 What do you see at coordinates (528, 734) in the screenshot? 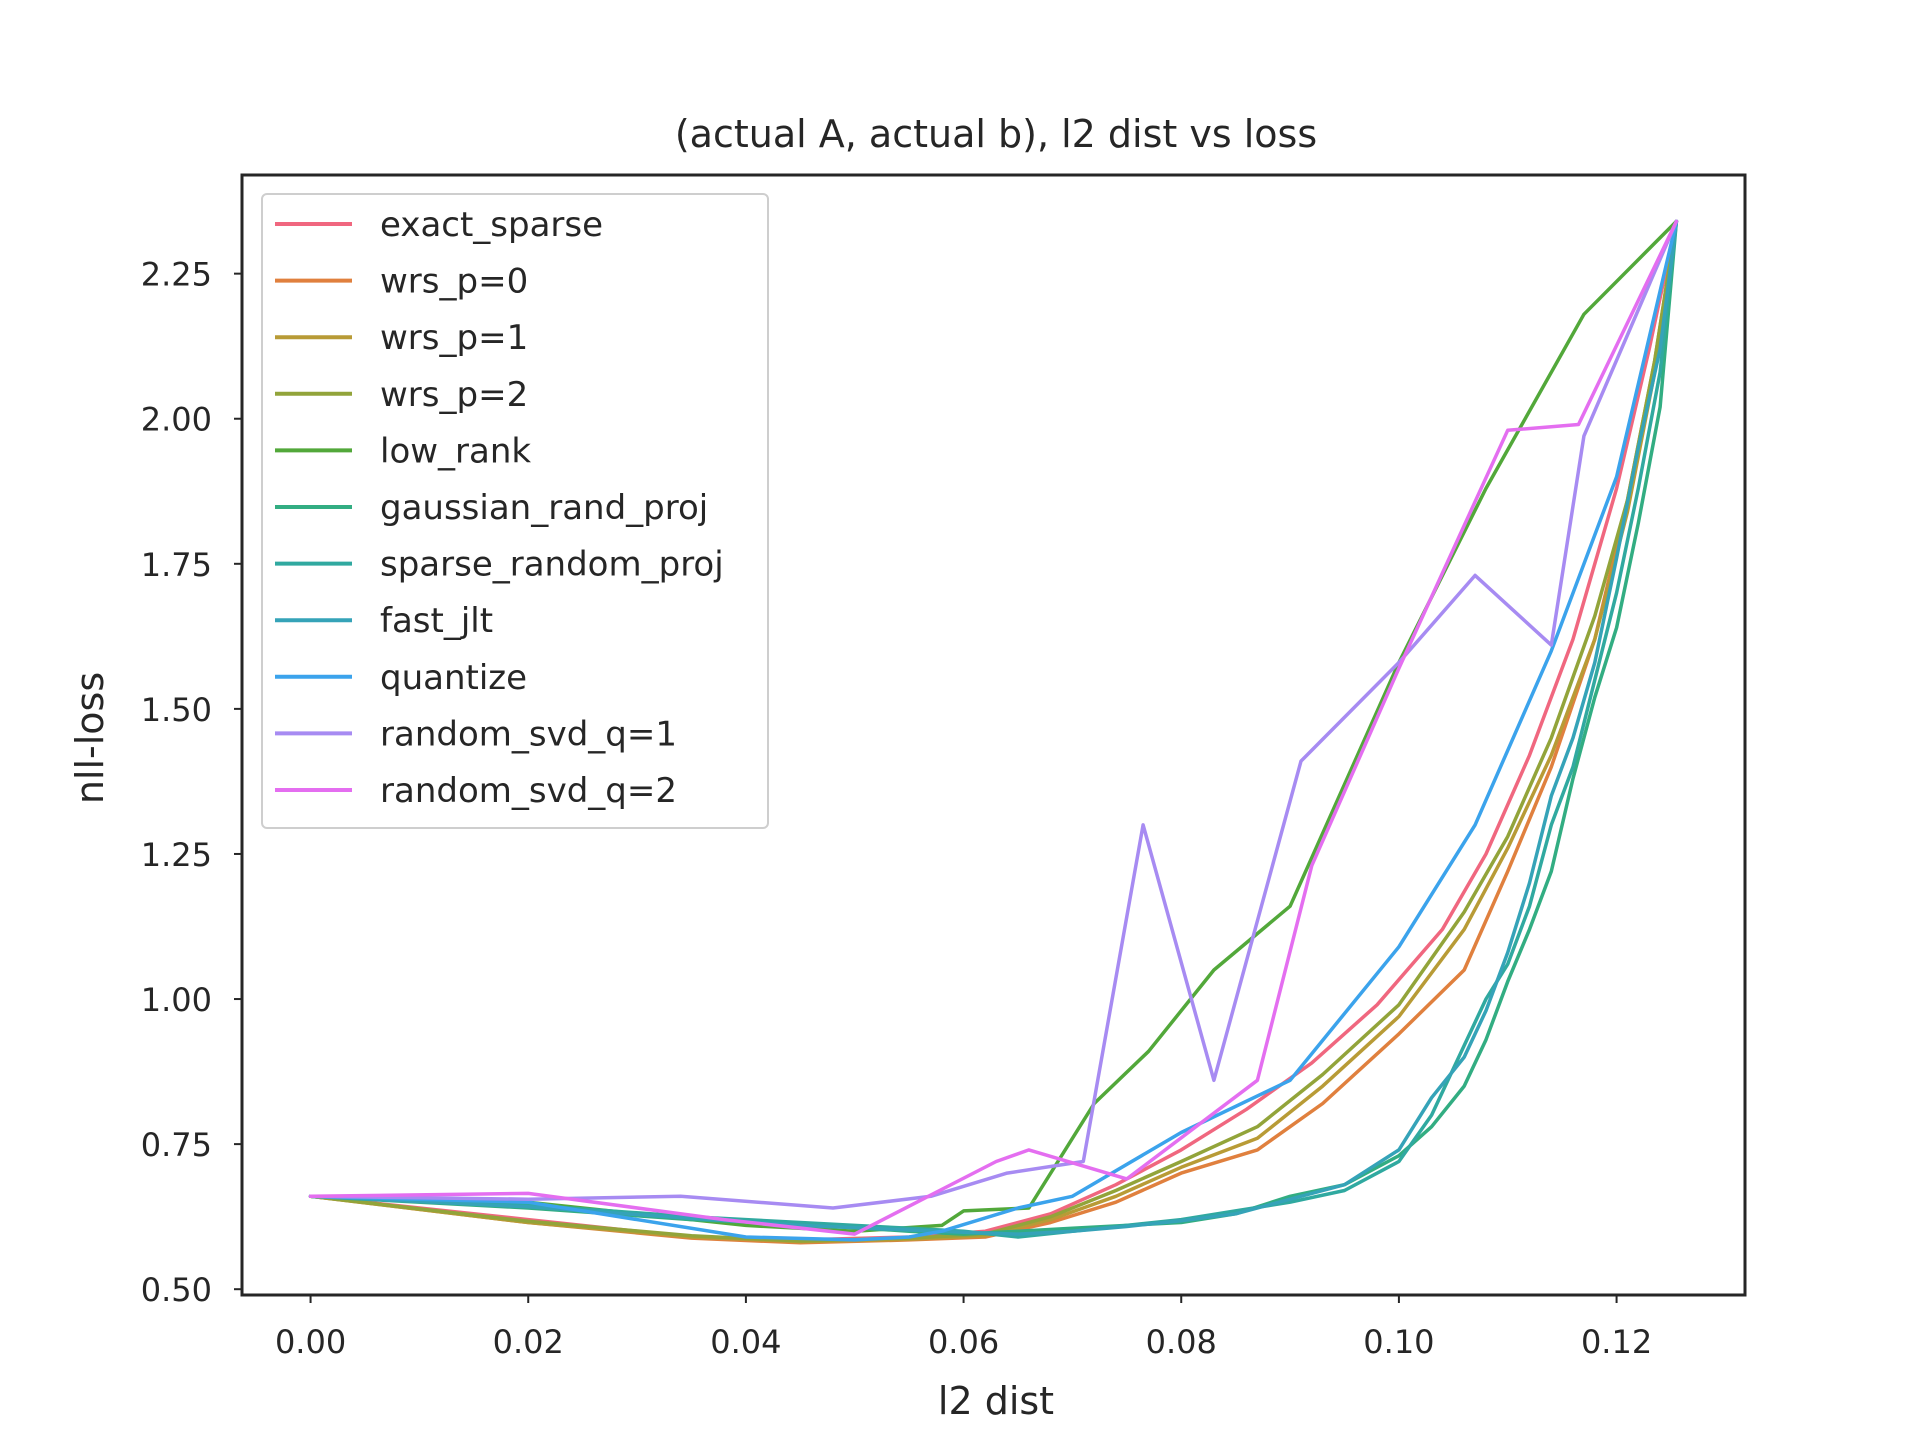
I see `legend-label: random_svd_q=1` at bounding box center [528, 734].